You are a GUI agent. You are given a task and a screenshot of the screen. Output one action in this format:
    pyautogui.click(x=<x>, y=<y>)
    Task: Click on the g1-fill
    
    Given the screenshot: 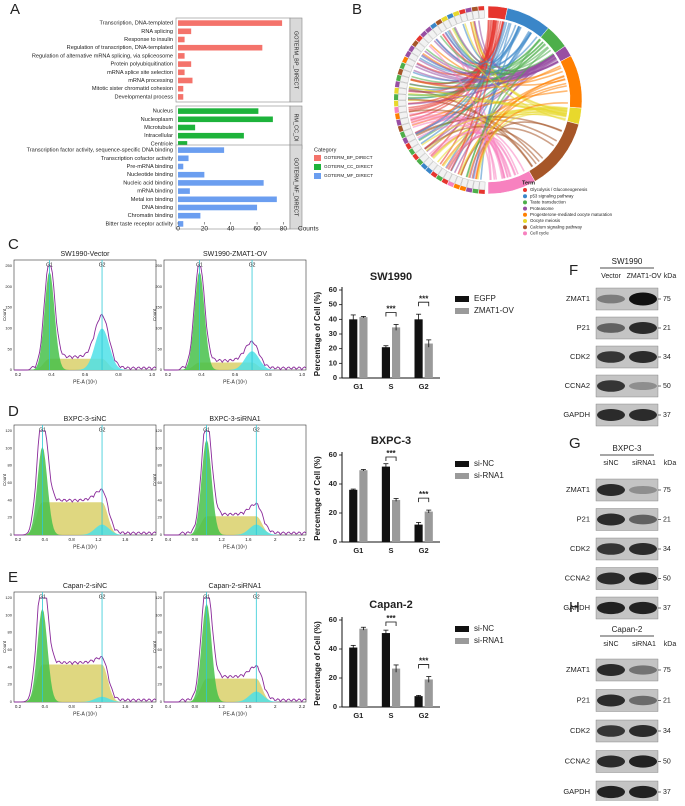 What is the action you would take?
    pyautogui.click(x=235, y=652)
    